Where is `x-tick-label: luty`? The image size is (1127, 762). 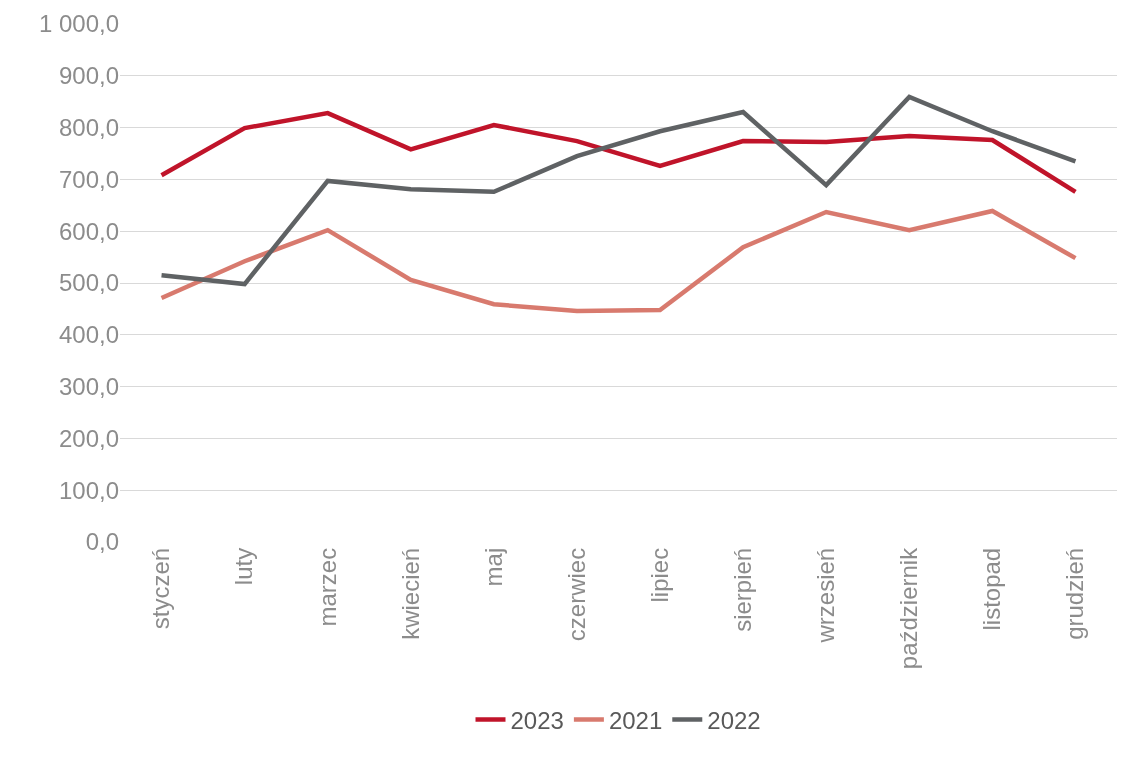 x-tick-label: luty is located at coordinates (244, 566).